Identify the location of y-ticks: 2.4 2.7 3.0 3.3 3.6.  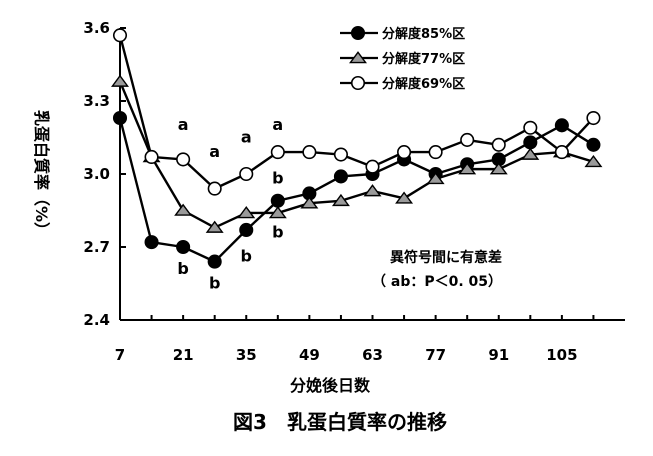
(104, 174).